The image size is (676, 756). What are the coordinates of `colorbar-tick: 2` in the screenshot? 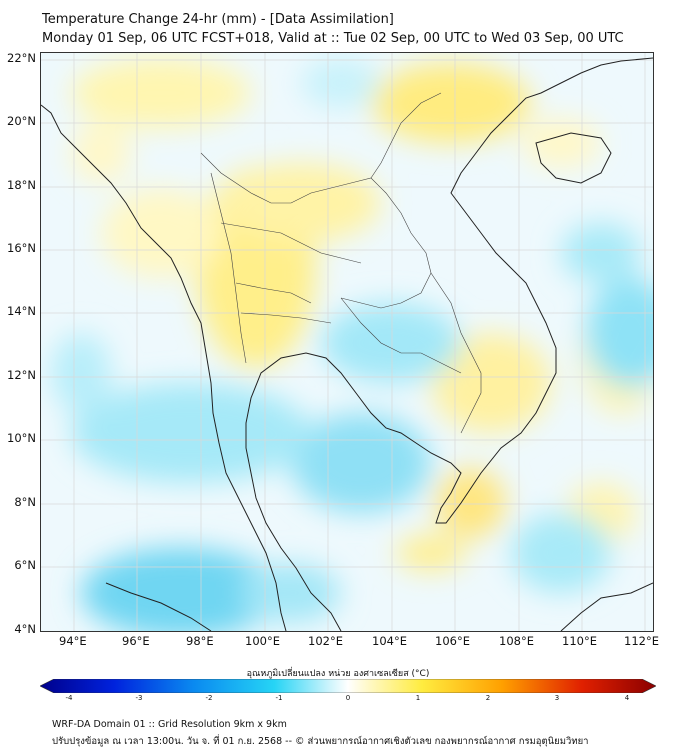 It's located at (488, 698).